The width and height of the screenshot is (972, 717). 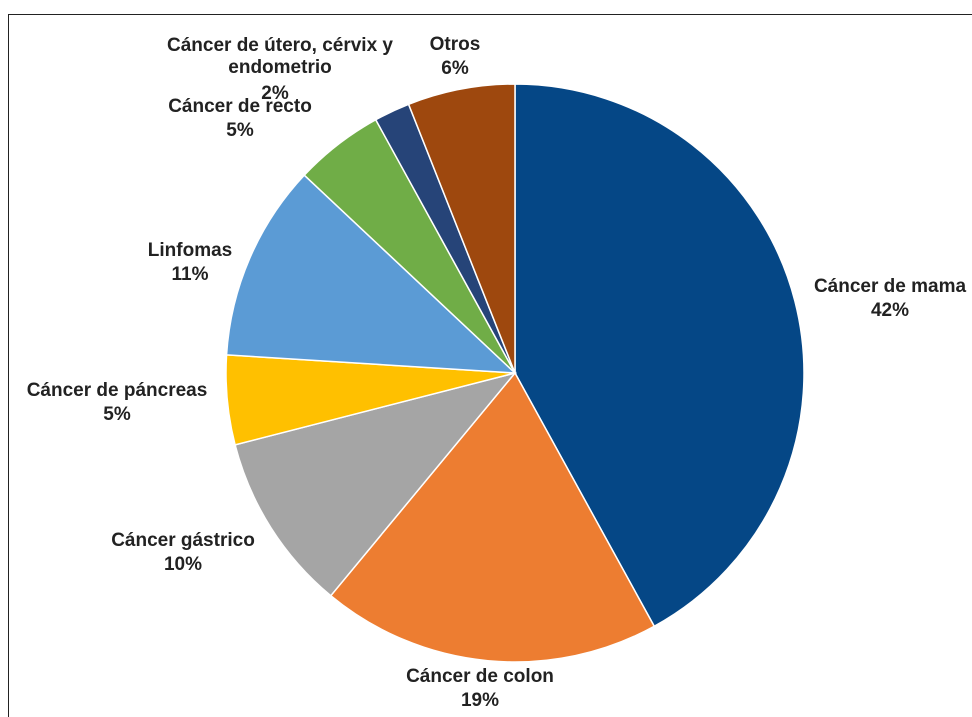 What do you see at coordinates (240, 106) in the screenshot?
I see `slice-label: Cáncer de recto` at bounding box center [240, 106].